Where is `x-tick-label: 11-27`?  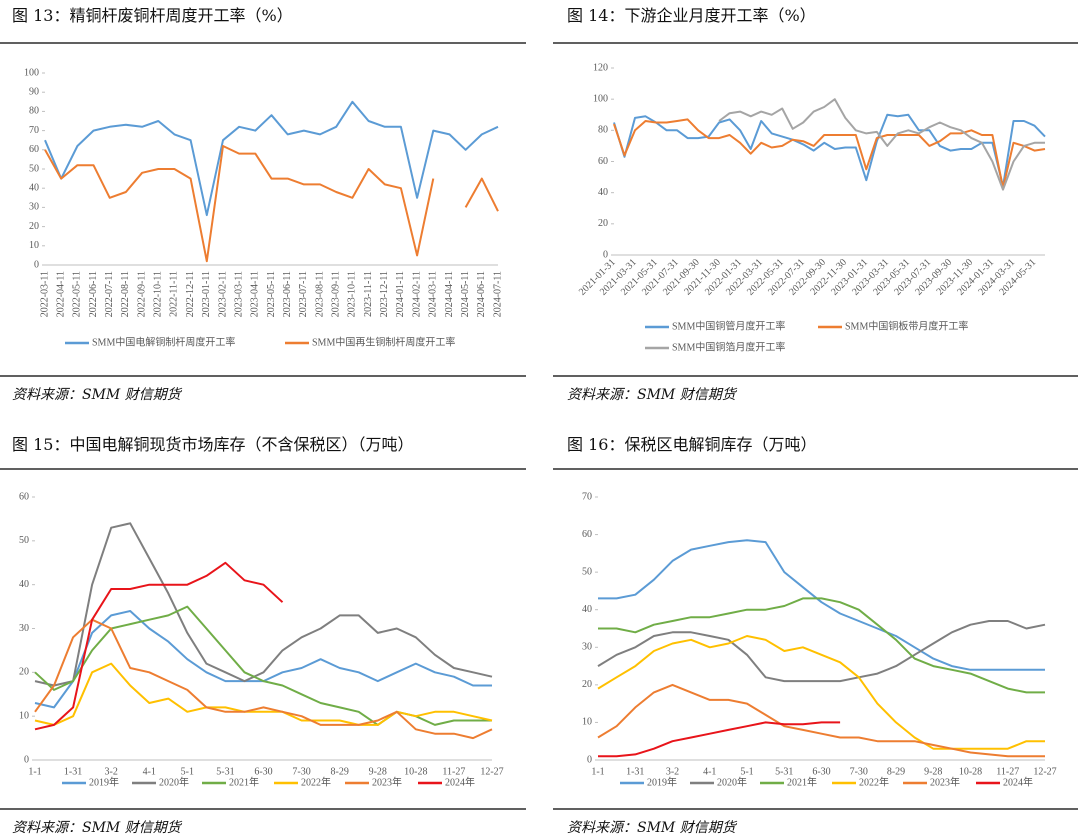
x-tick-label: 11-27 is located at coordinates (1007, 771).